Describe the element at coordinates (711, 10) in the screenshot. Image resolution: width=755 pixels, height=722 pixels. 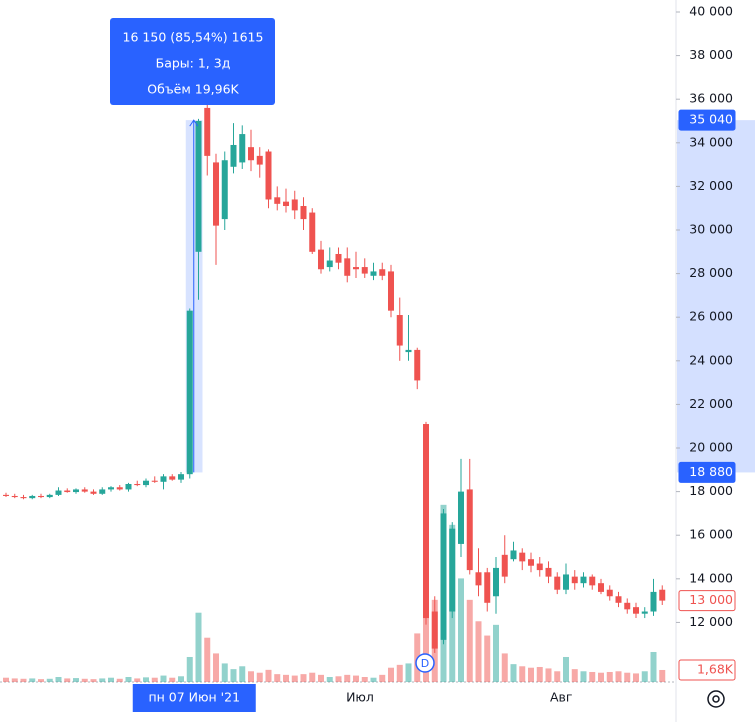
I see `y-tick-label: 40 000` at that location.